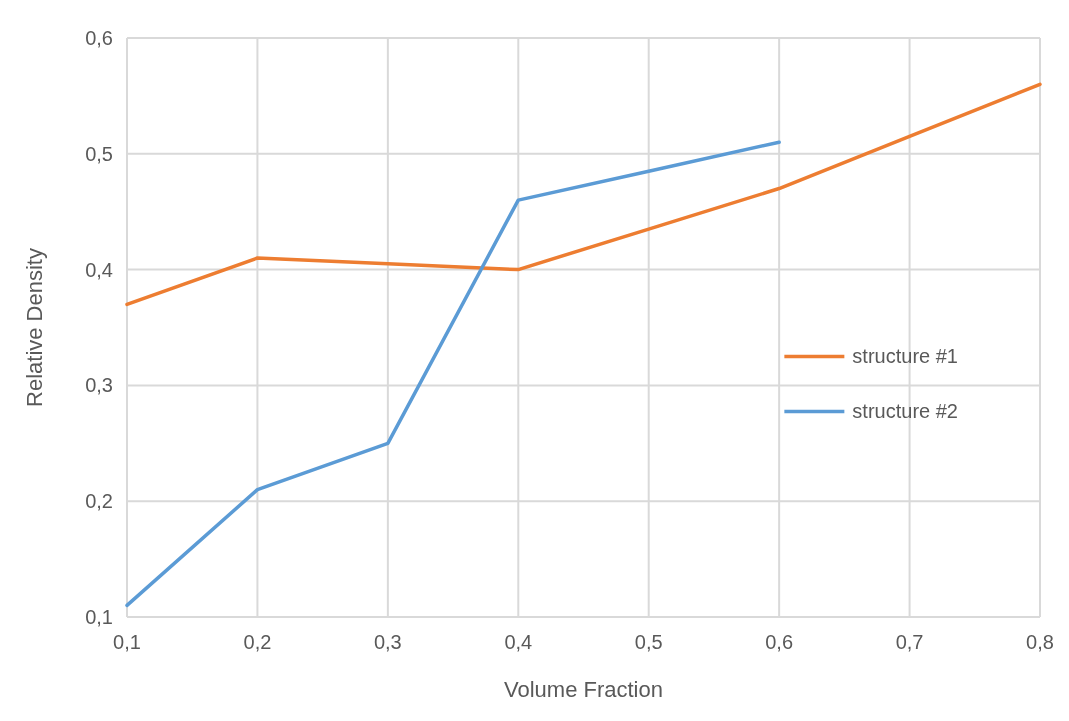  What do you see at coordinates (127, 642) in the screenshot?
I see `x-tick-label: 0,1` at bounding box center [127, 642].